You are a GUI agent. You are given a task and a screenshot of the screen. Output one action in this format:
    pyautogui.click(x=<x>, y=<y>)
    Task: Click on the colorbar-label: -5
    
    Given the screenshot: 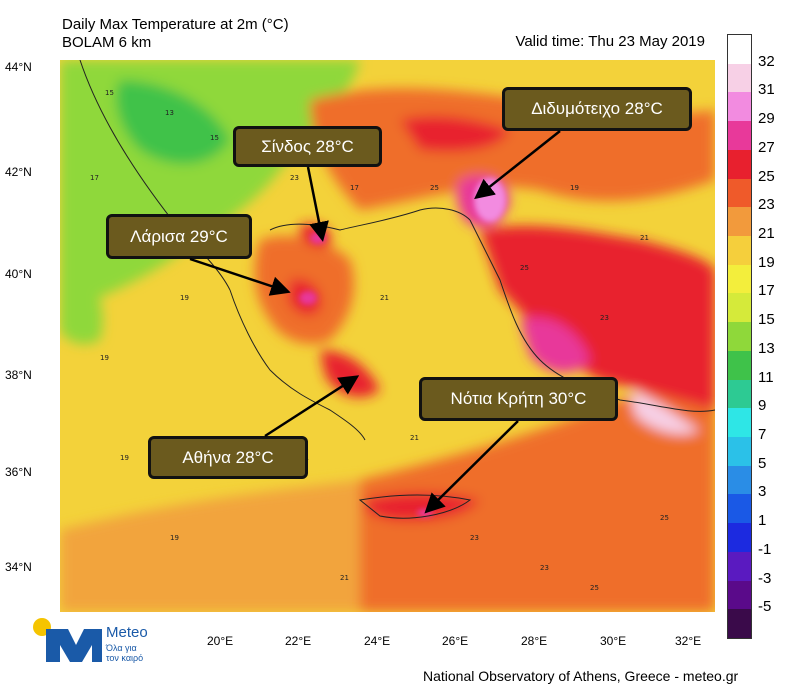 What is the action you would take?
    pyautogui.click(x=765, y=607)
    